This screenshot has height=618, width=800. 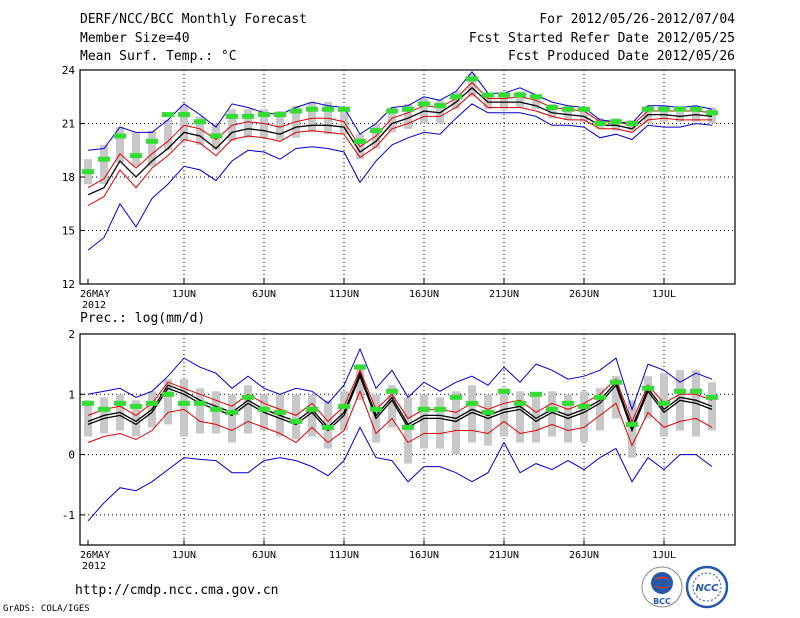 What do you see at coordinates (184, 555) in the screenshot?
I see `prec-xtick-label: 1JUN` at bounding box center [184, 555].